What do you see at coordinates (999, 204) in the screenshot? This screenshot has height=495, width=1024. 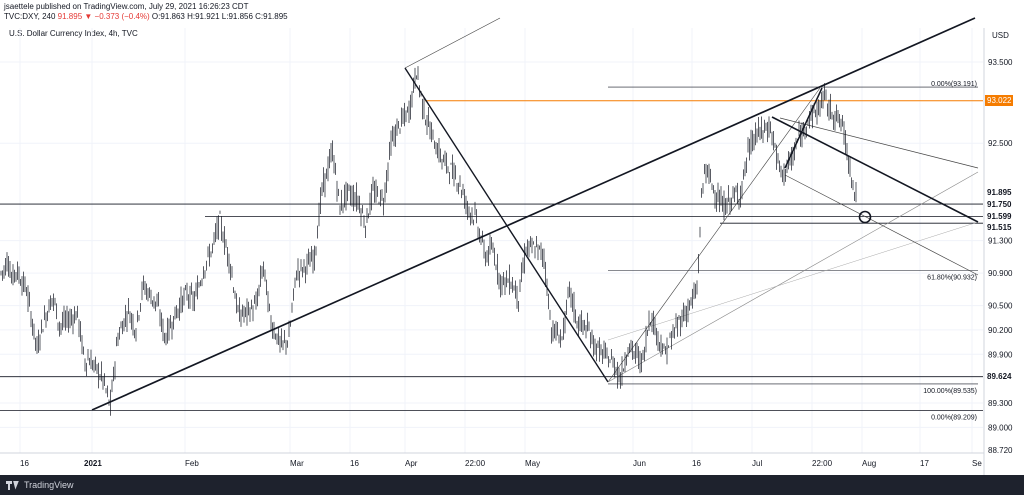 I see `price-label-2: 91.750` at bounding box center [999, 204].